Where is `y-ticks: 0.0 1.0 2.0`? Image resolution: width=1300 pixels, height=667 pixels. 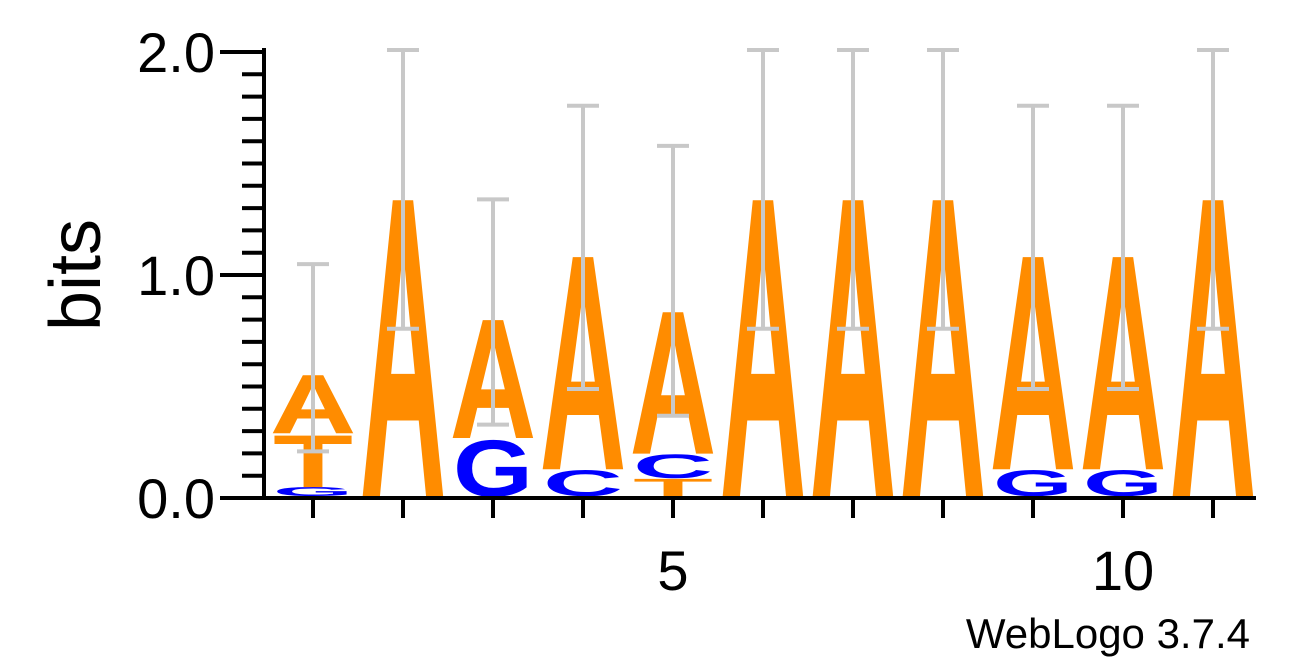
y-ticks: 0.0 1.0 2.0 is located at coordinates (200, 275).